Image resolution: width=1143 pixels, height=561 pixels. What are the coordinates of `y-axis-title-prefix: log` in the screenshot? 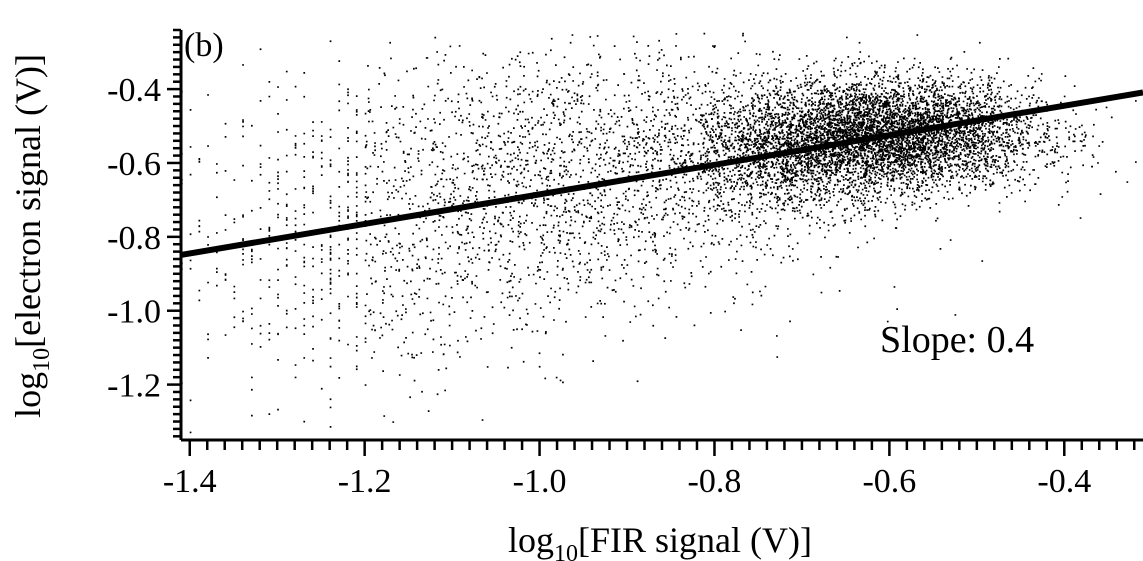 It's located at (28, 395).